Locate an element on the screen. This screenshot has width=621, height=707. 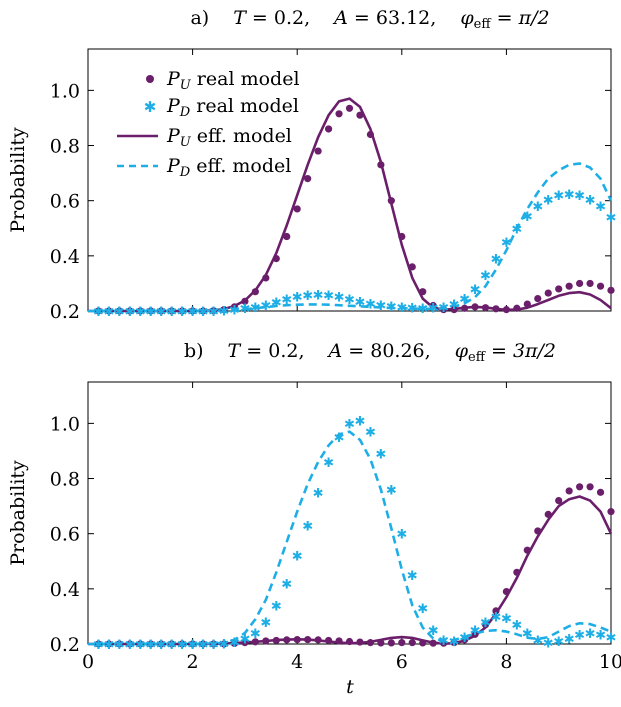
legend-label-pd-eff: PD eff. model is located at coordinates (228, 167).